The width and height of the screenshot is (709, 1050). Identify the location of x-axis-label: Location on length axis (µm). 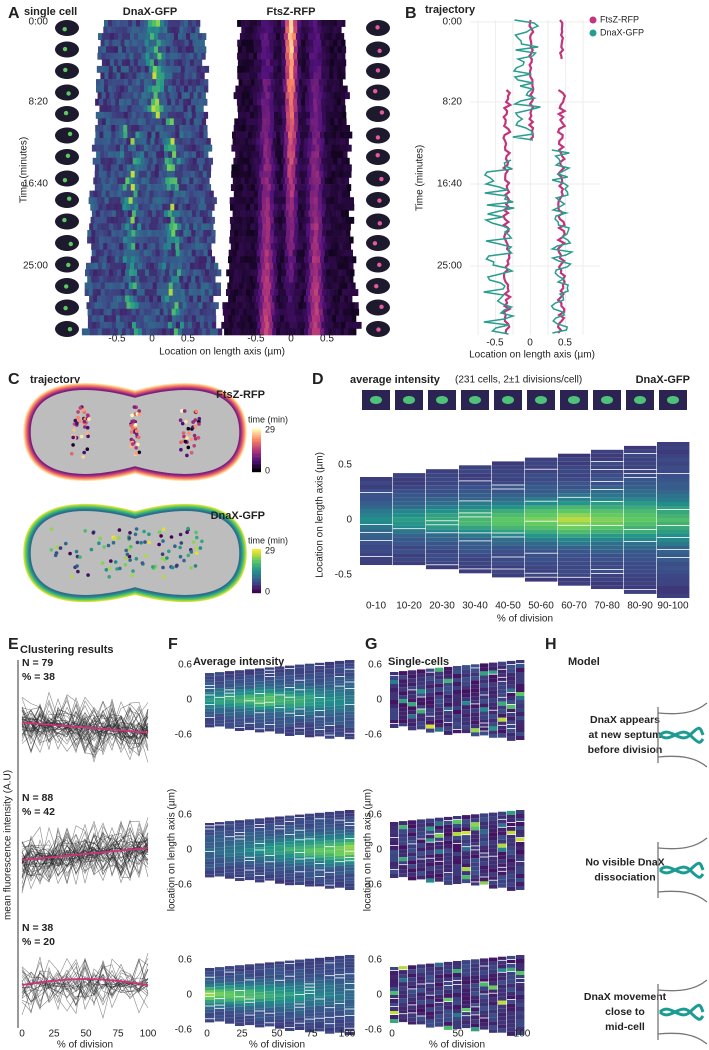
(532, 355).